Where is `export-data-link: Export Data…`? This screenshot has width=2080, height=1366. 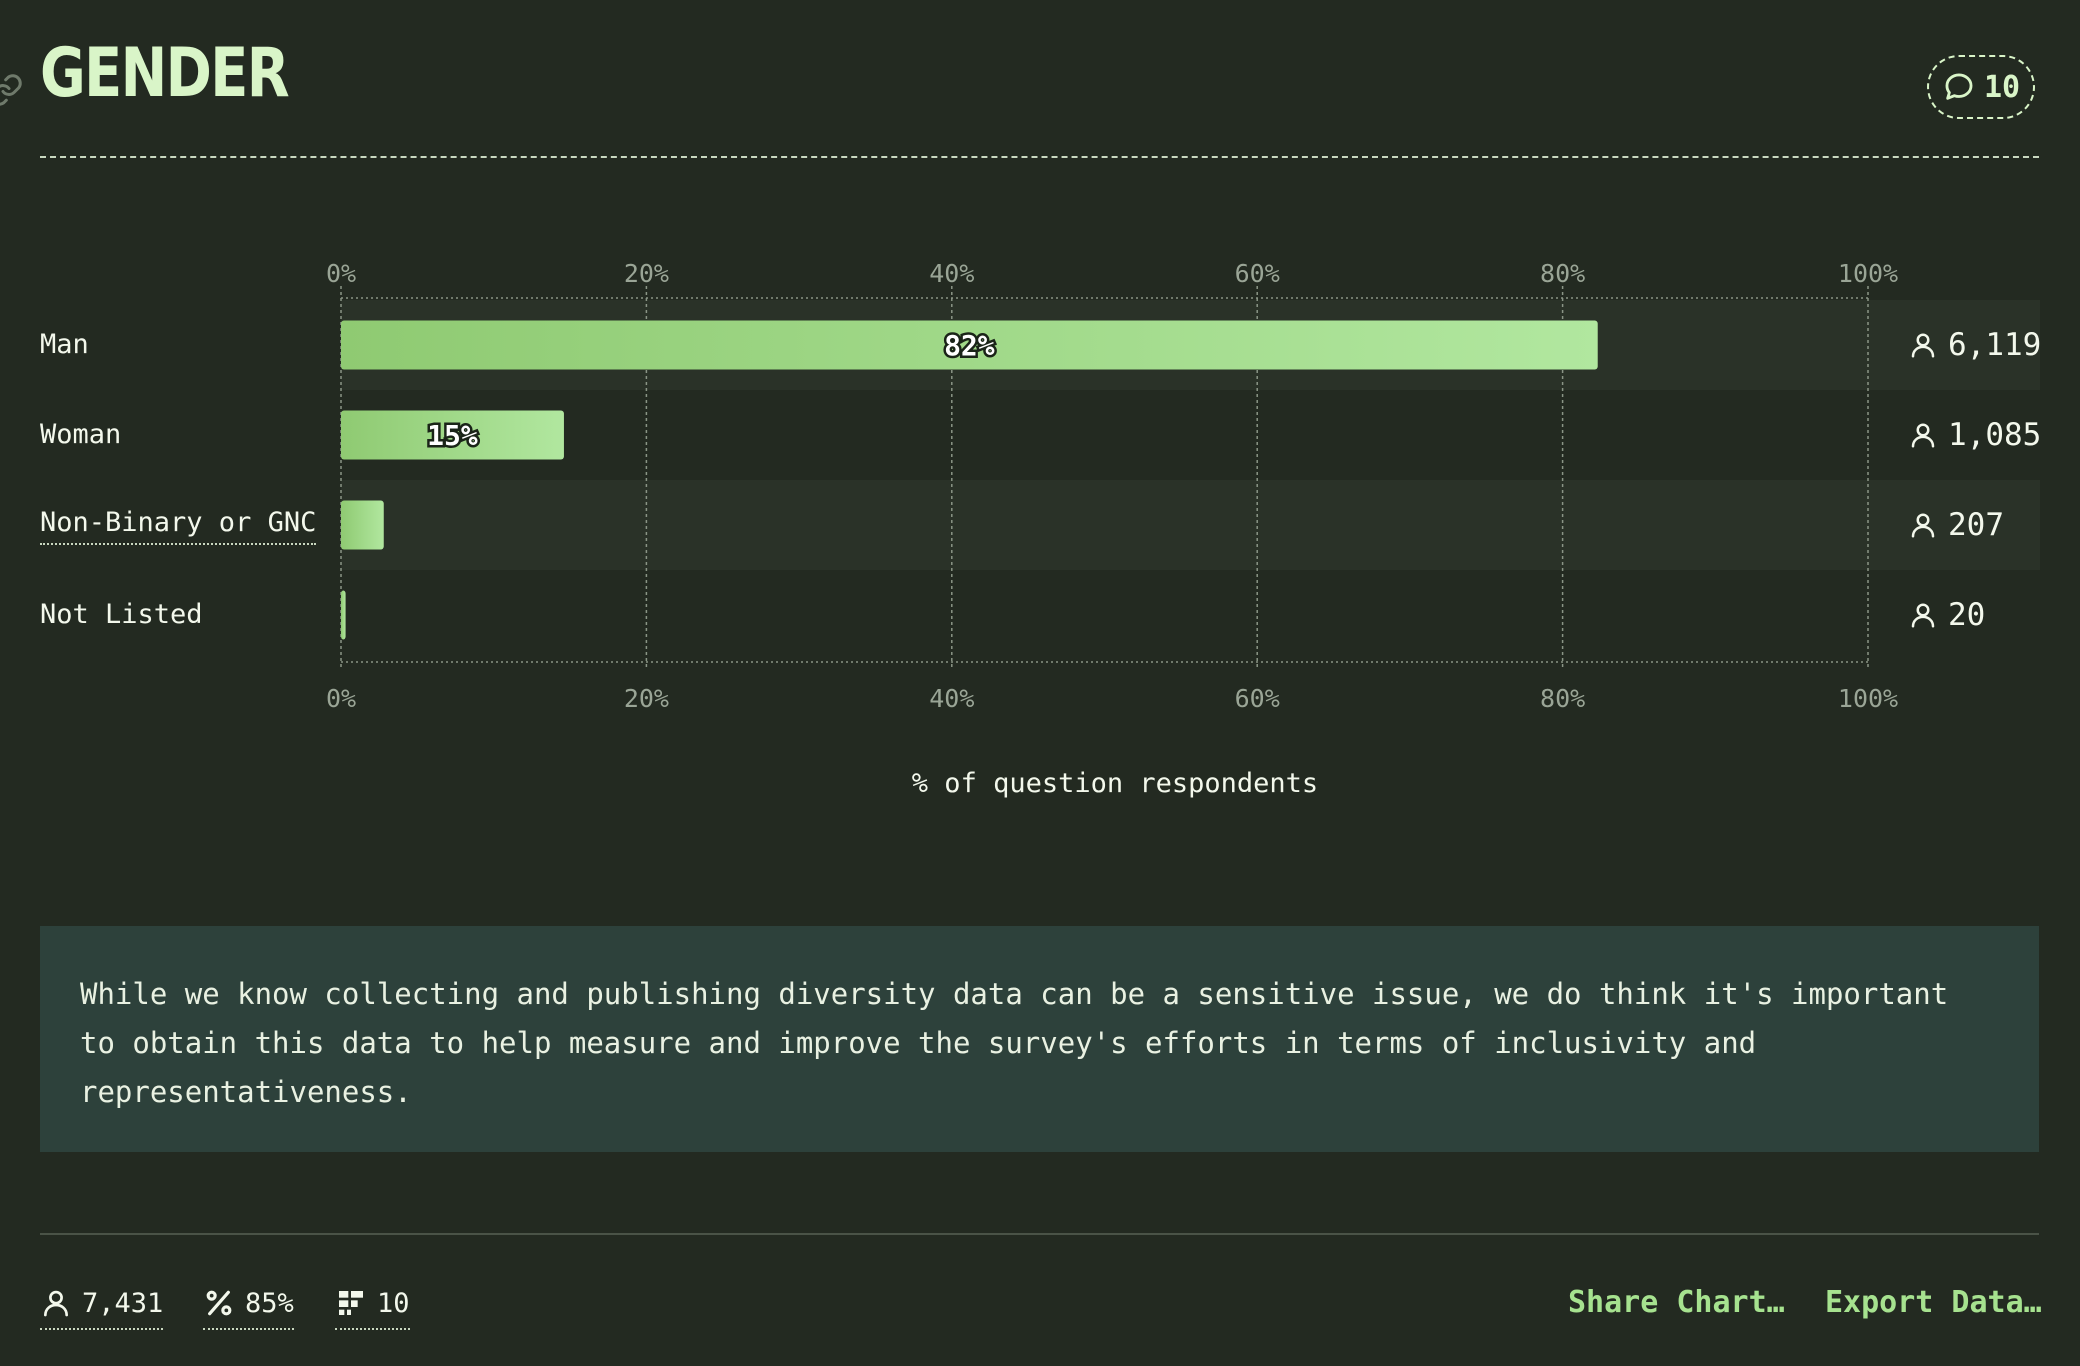 export-data-link: Export Data… is located at coordinates (1933, 1302).